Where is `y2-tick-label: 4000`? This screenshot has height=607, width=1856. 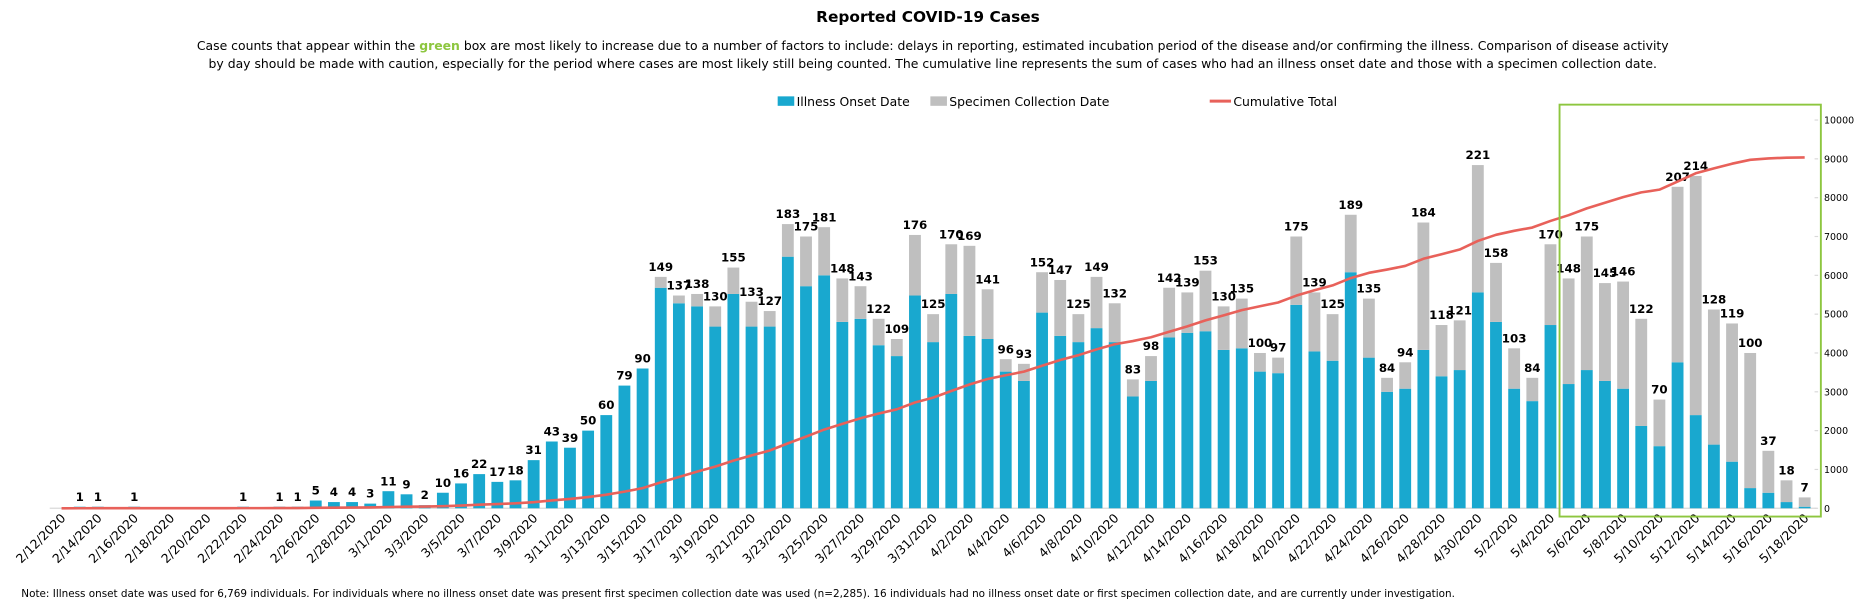
y2-tick-label: 4000 is located at coordinates (1836, 354).